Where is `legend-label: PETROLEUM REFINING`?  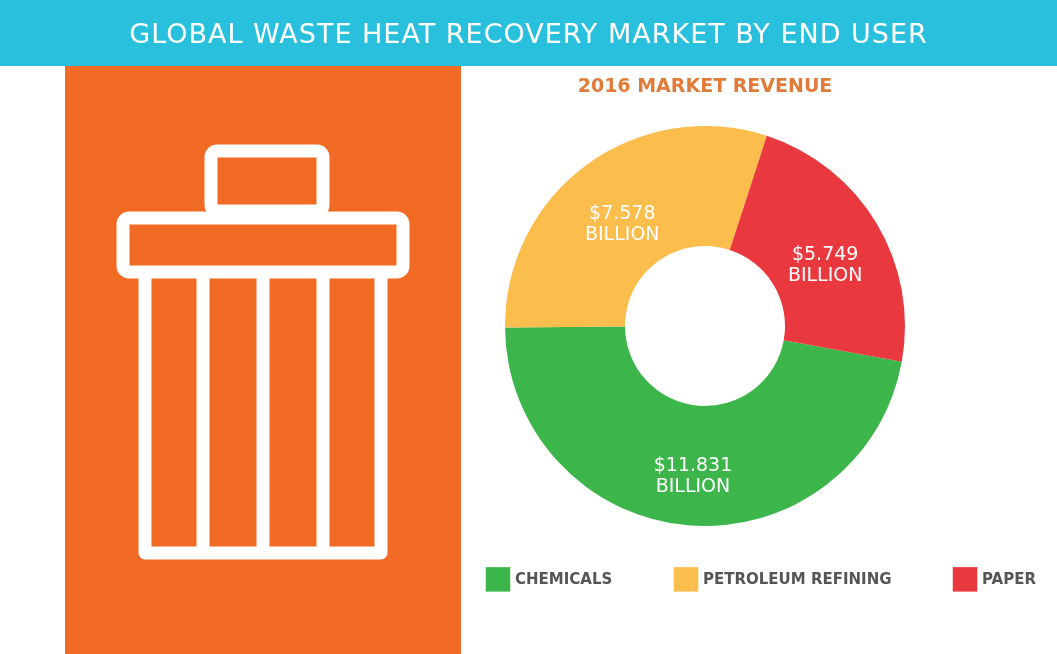
legend-label: PETROLEUM REFINING is located at coordinates (797, 579).